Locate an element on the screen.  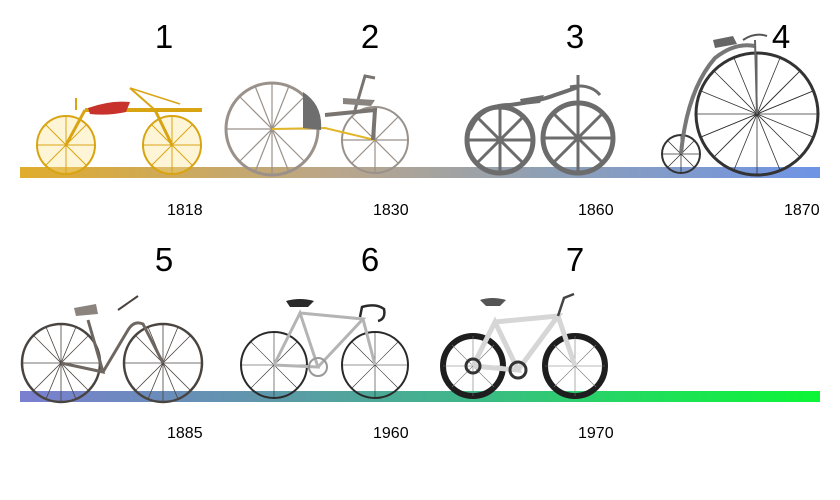
safety-bicycle-icon is located at coordinates (113, 347).